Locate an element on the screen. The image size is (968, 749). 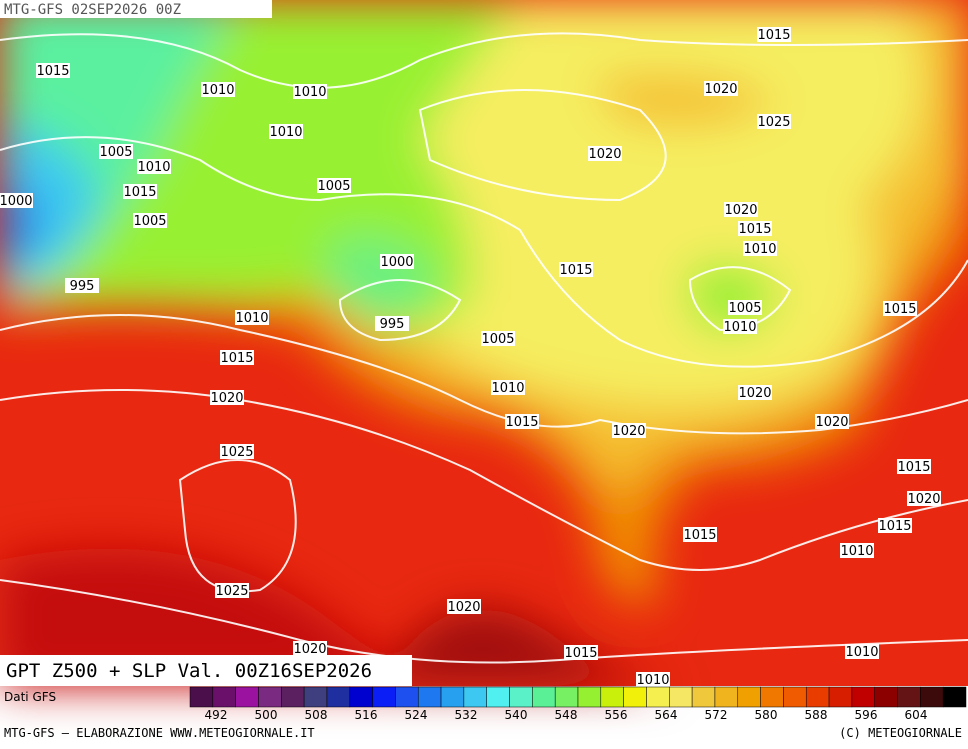
colorbar-label: 524 is located at coordinates (416, 715).